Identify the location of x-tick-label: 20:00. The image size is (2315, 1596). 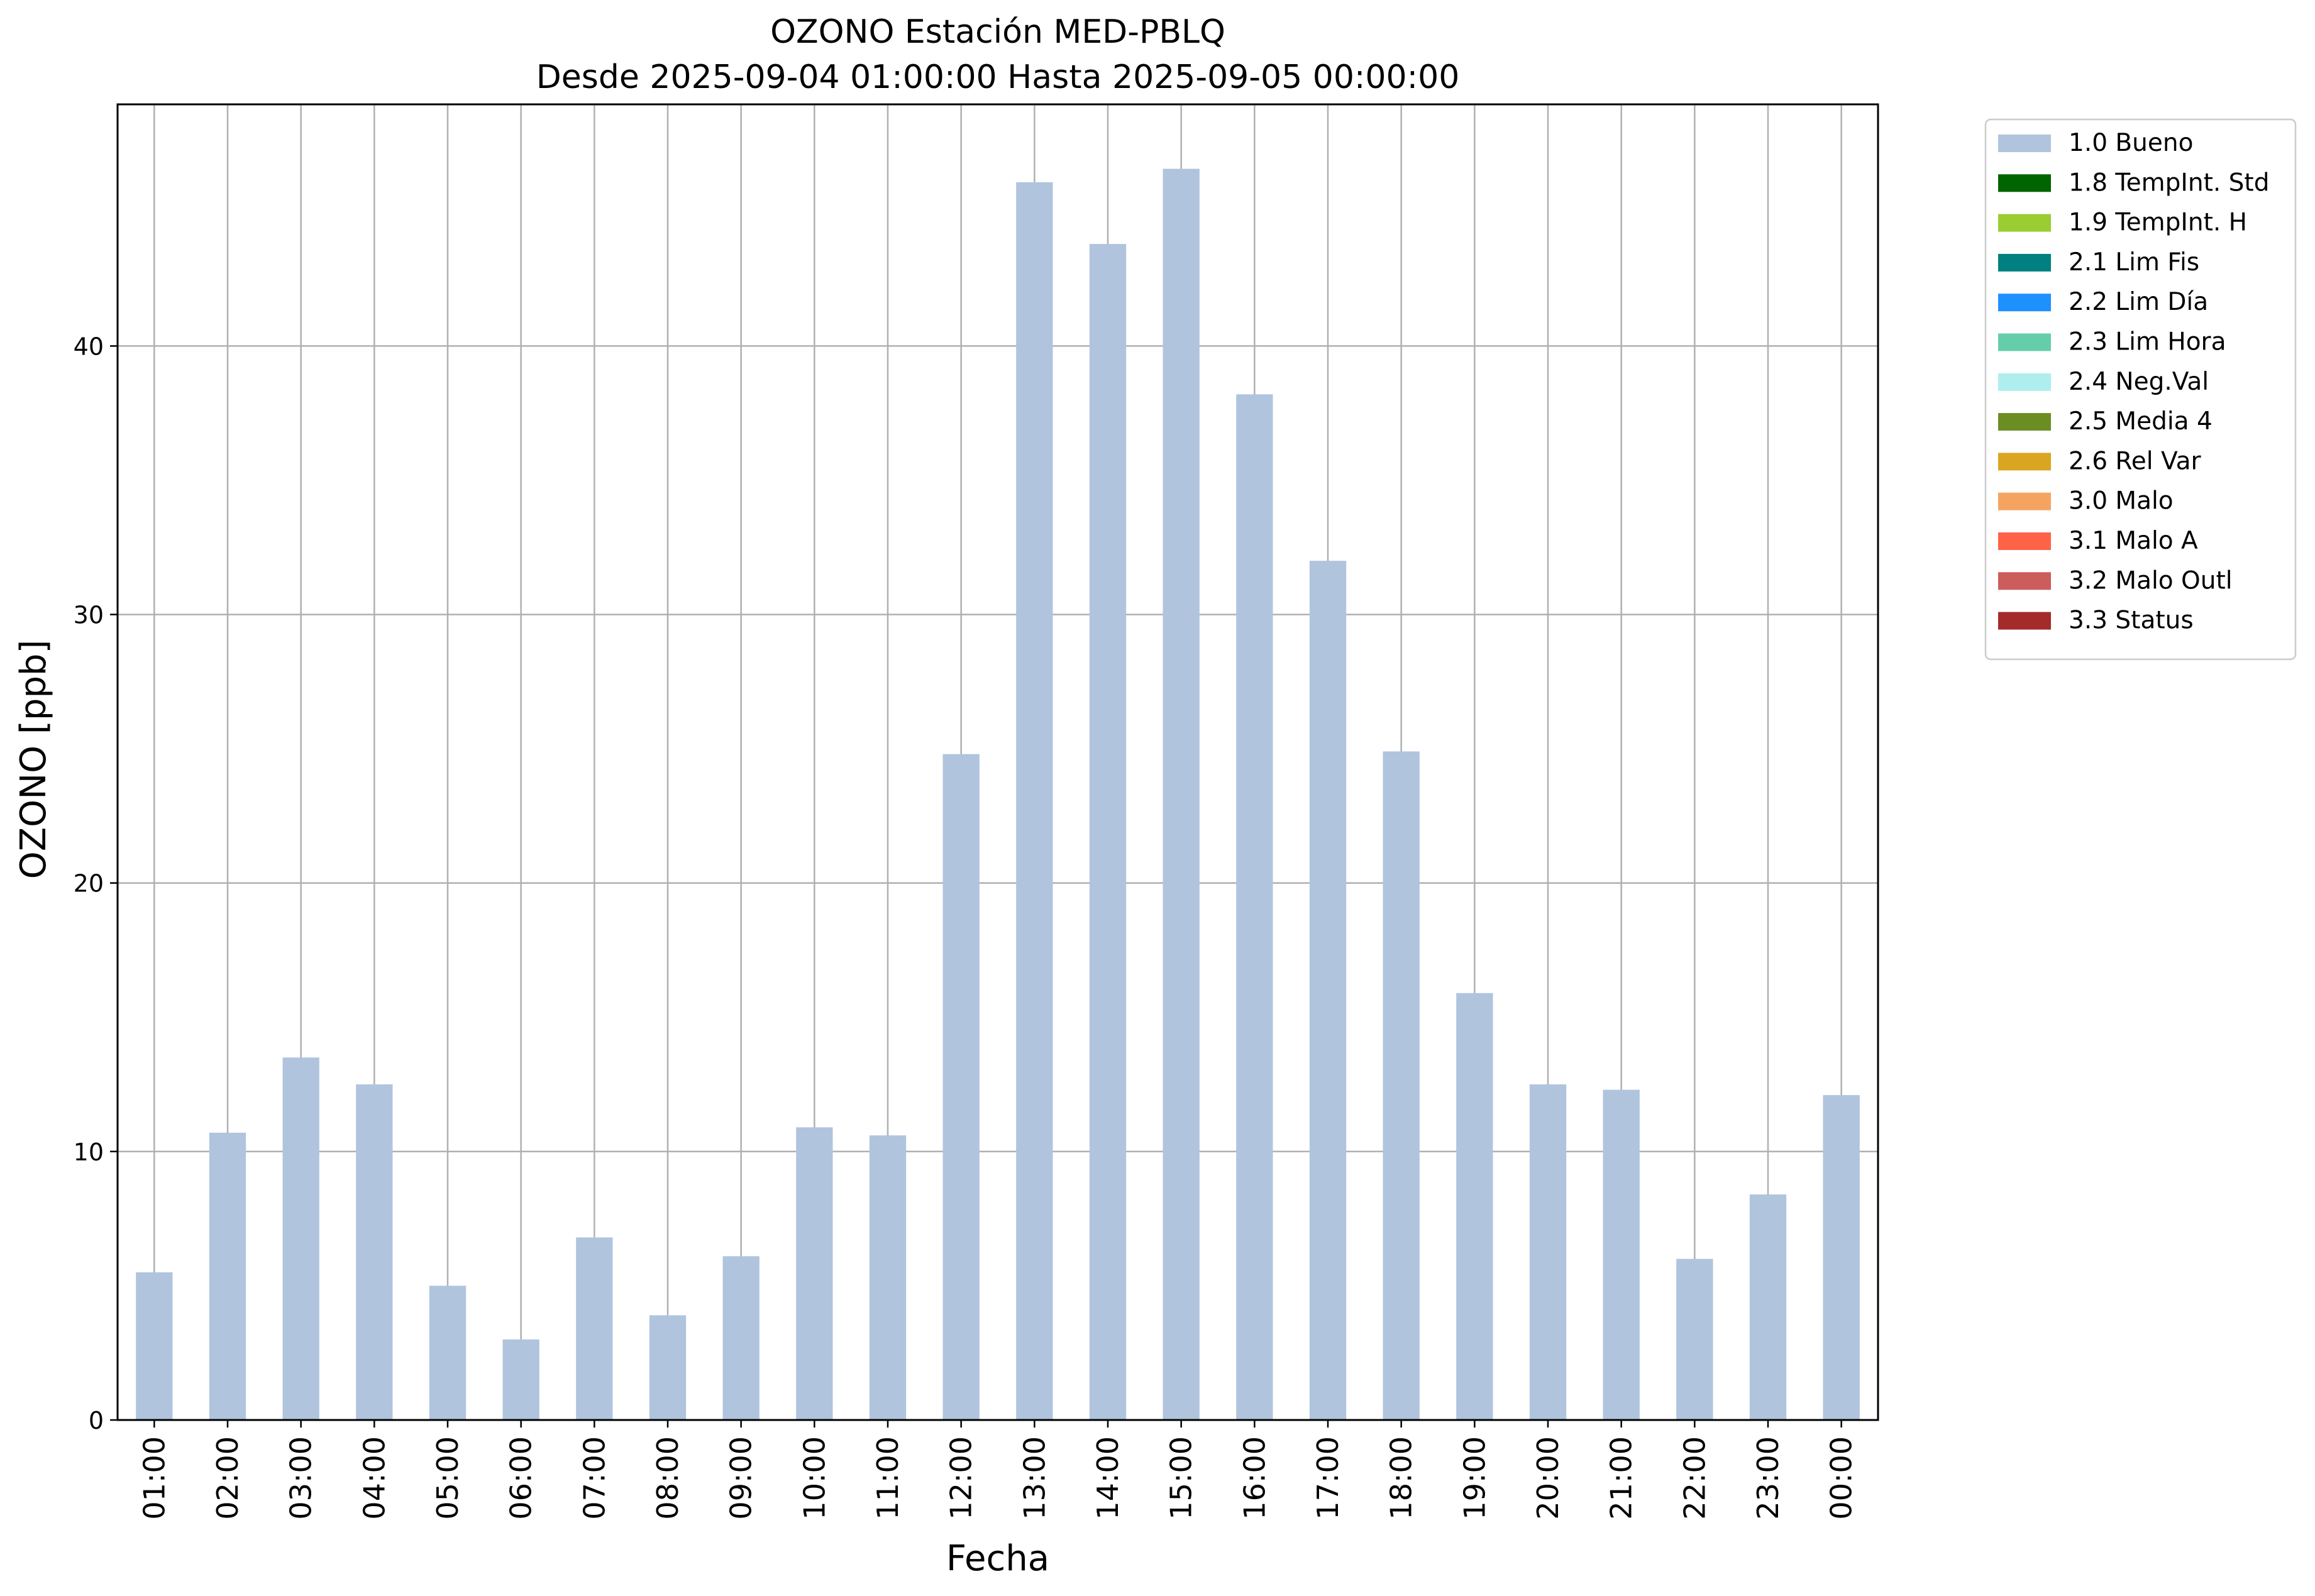
(1548, 1478).